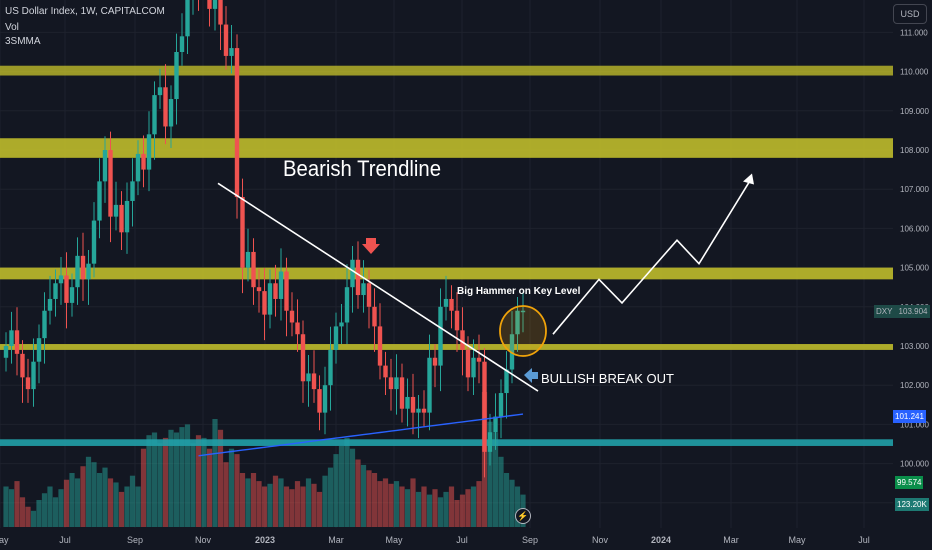  I want to click on last-price-value: 103.904, so click(913, 311).